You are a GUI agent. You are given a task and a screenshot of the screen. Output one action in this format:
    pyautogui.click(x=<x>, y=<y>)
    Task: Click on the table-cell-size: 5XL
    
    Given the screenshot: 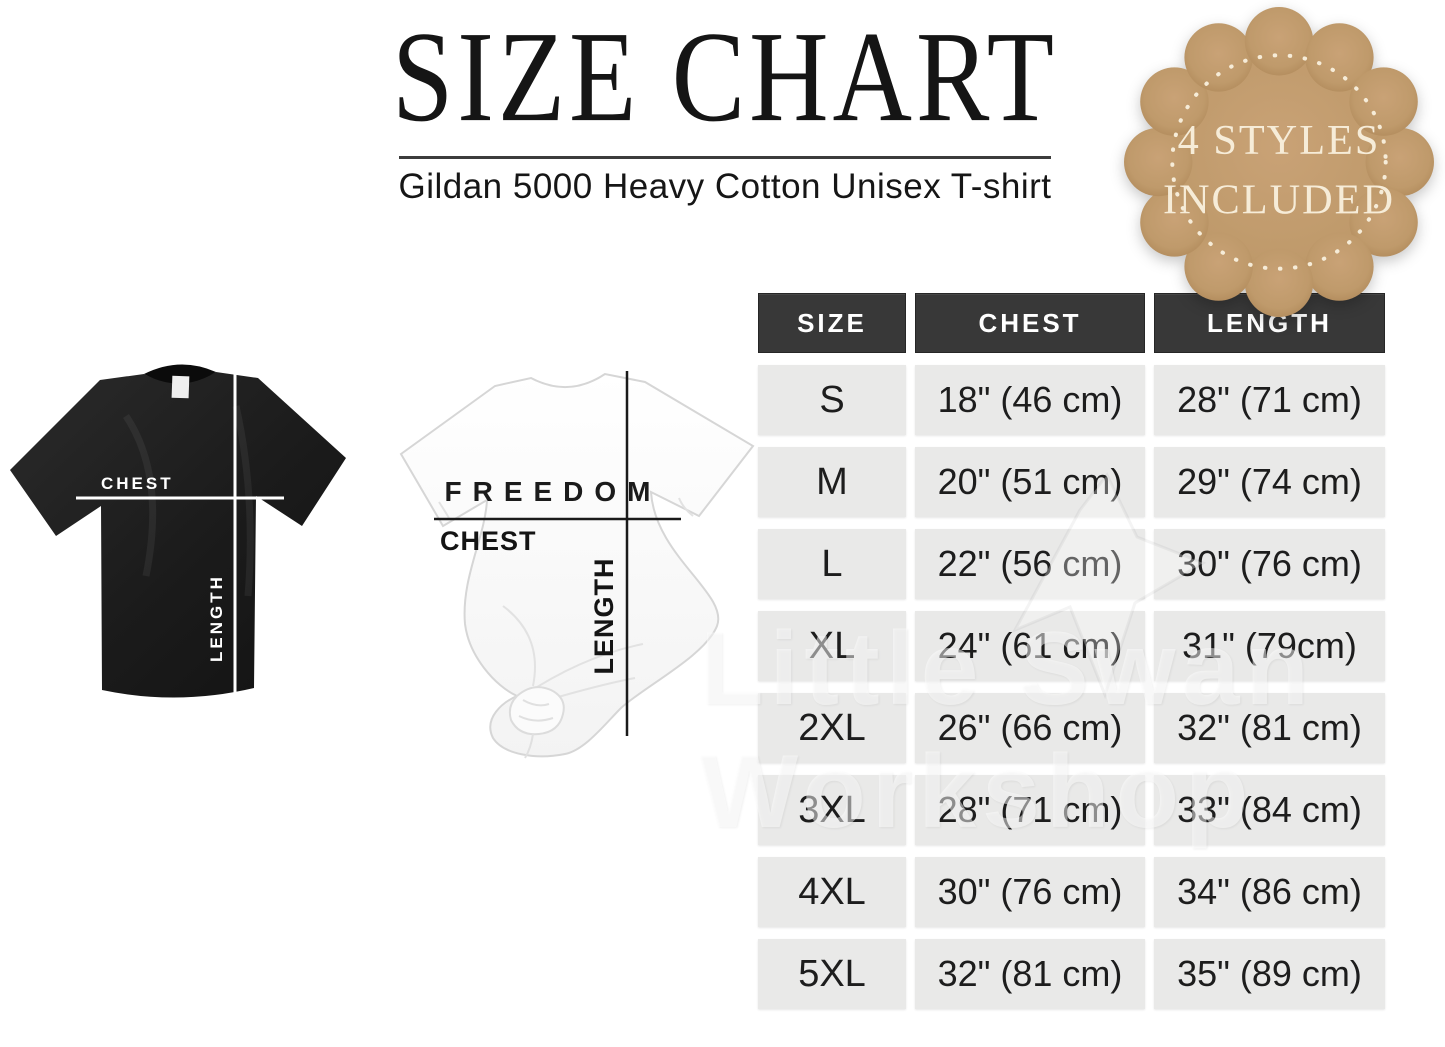 What is the action you would take?
    pyautogui.click(x=832, y=974)
    